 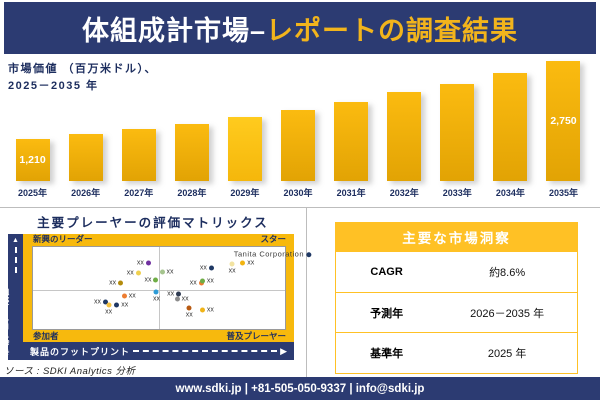 I want to click on bar-2035年: 2,750, so click(x=563, y=121).